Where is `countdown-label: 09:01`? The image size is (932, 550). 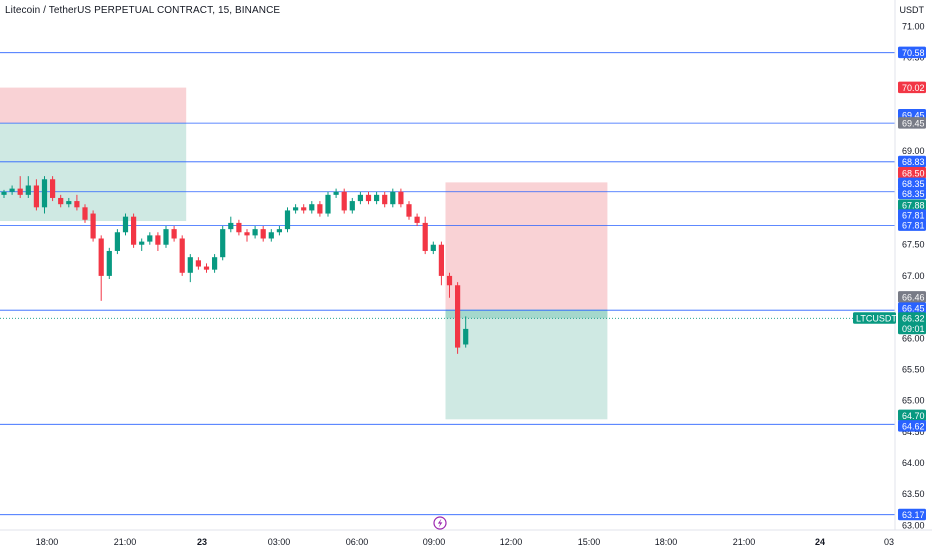
countdown-label: 09:01 is located at coordinates (913, 329).